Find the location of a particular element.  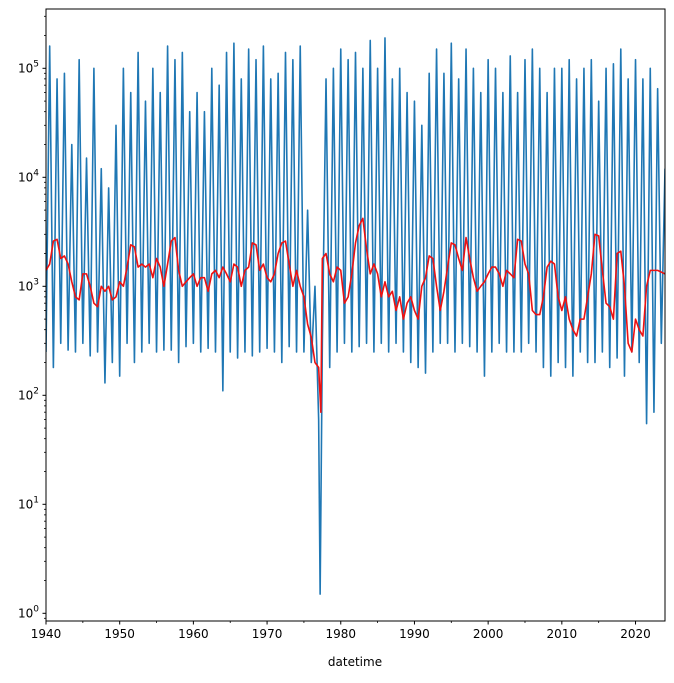

x-tick-label-1970: 1970 is located at coordinates (267, 634).